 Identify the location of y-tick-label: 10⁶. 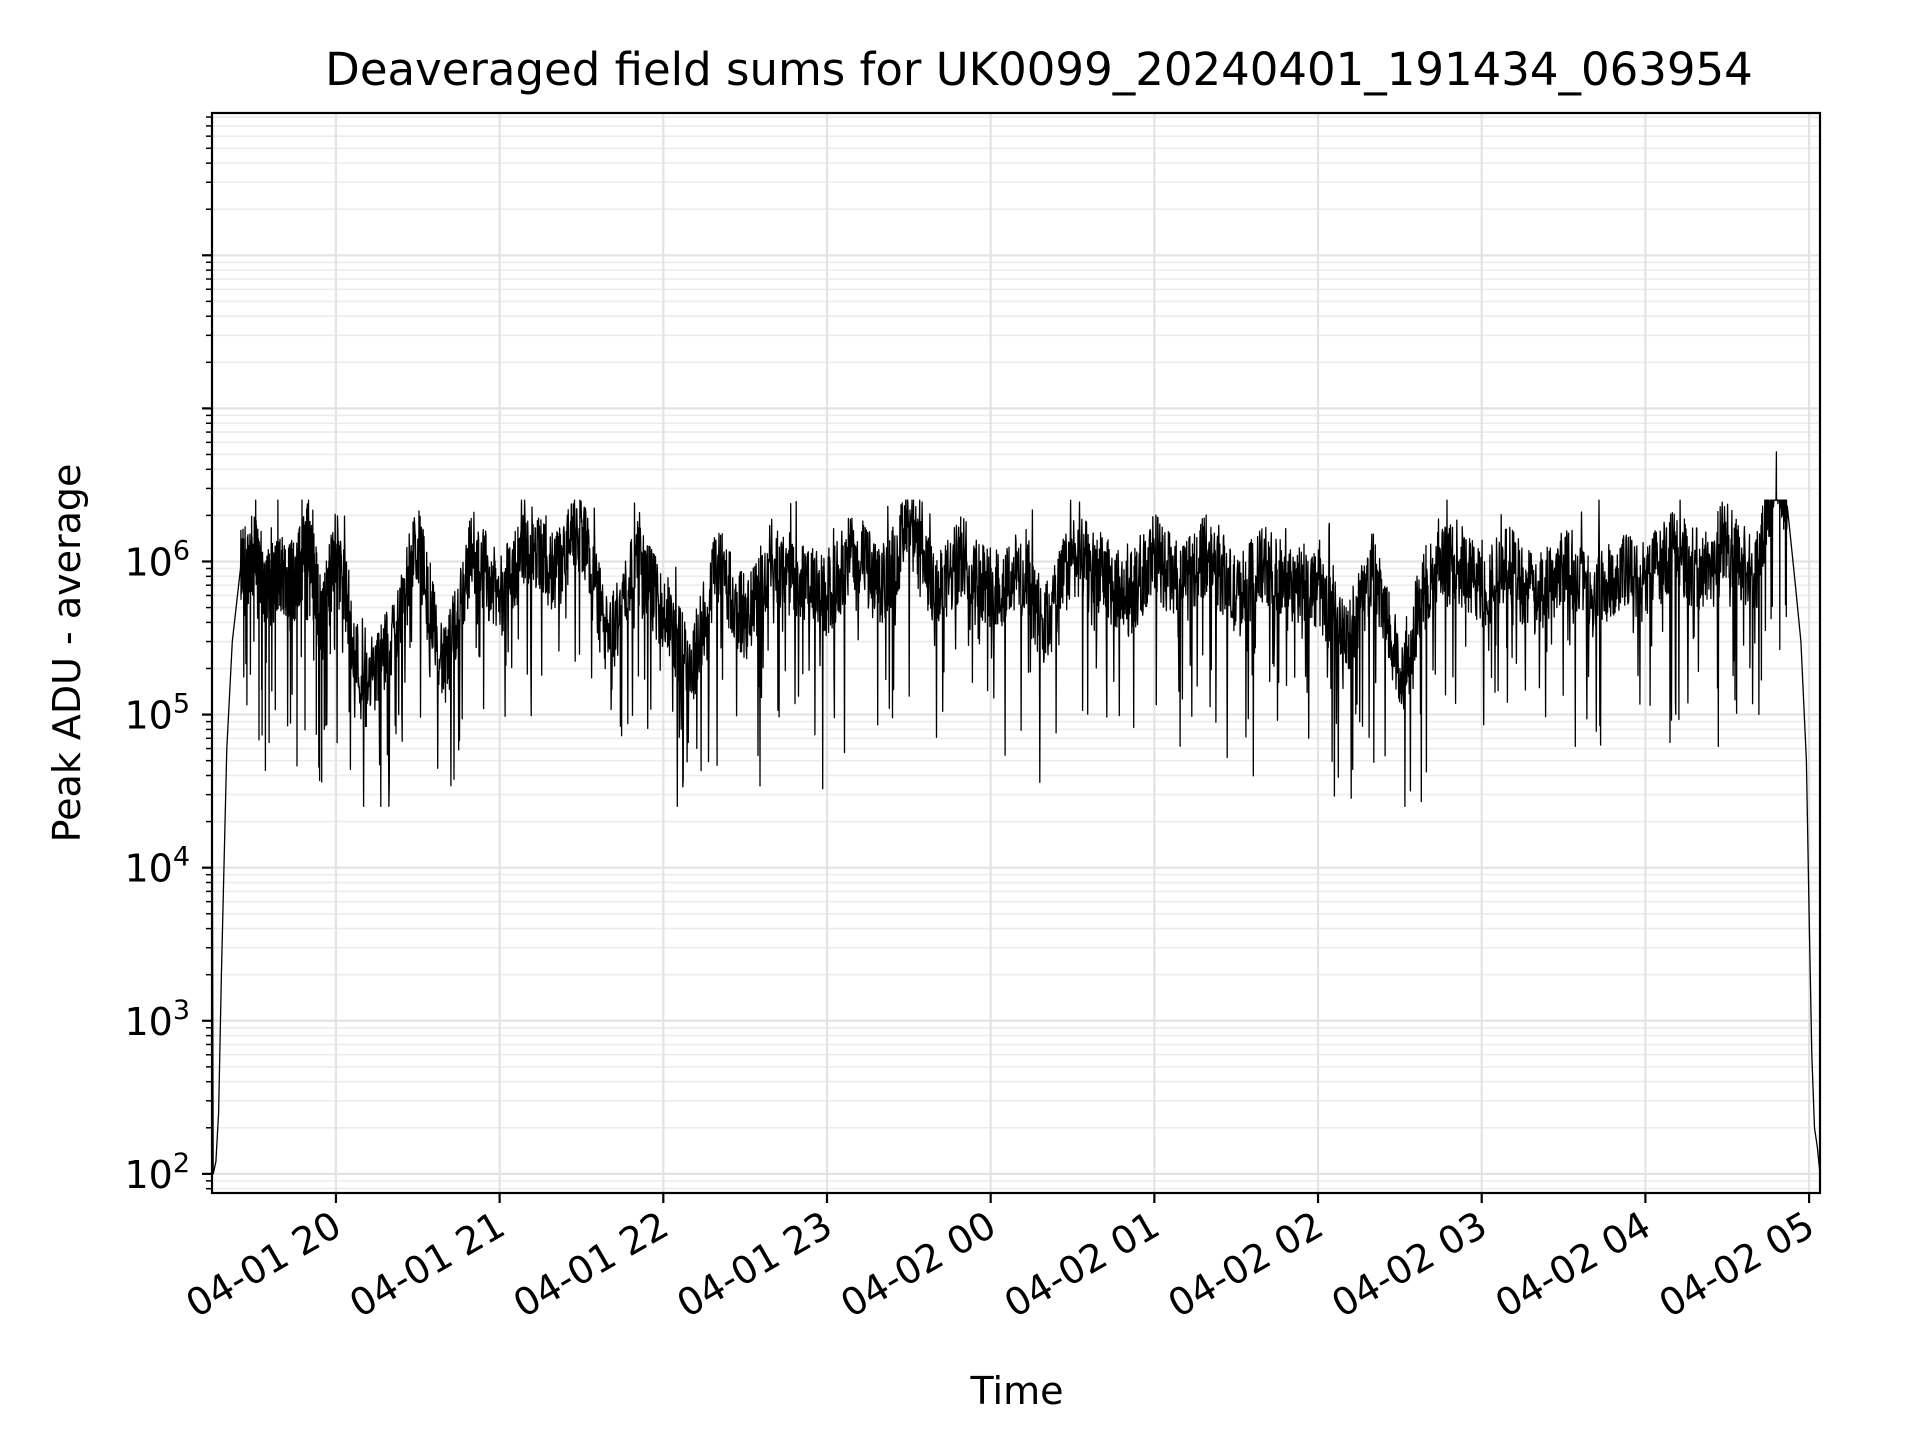
(157, 559).